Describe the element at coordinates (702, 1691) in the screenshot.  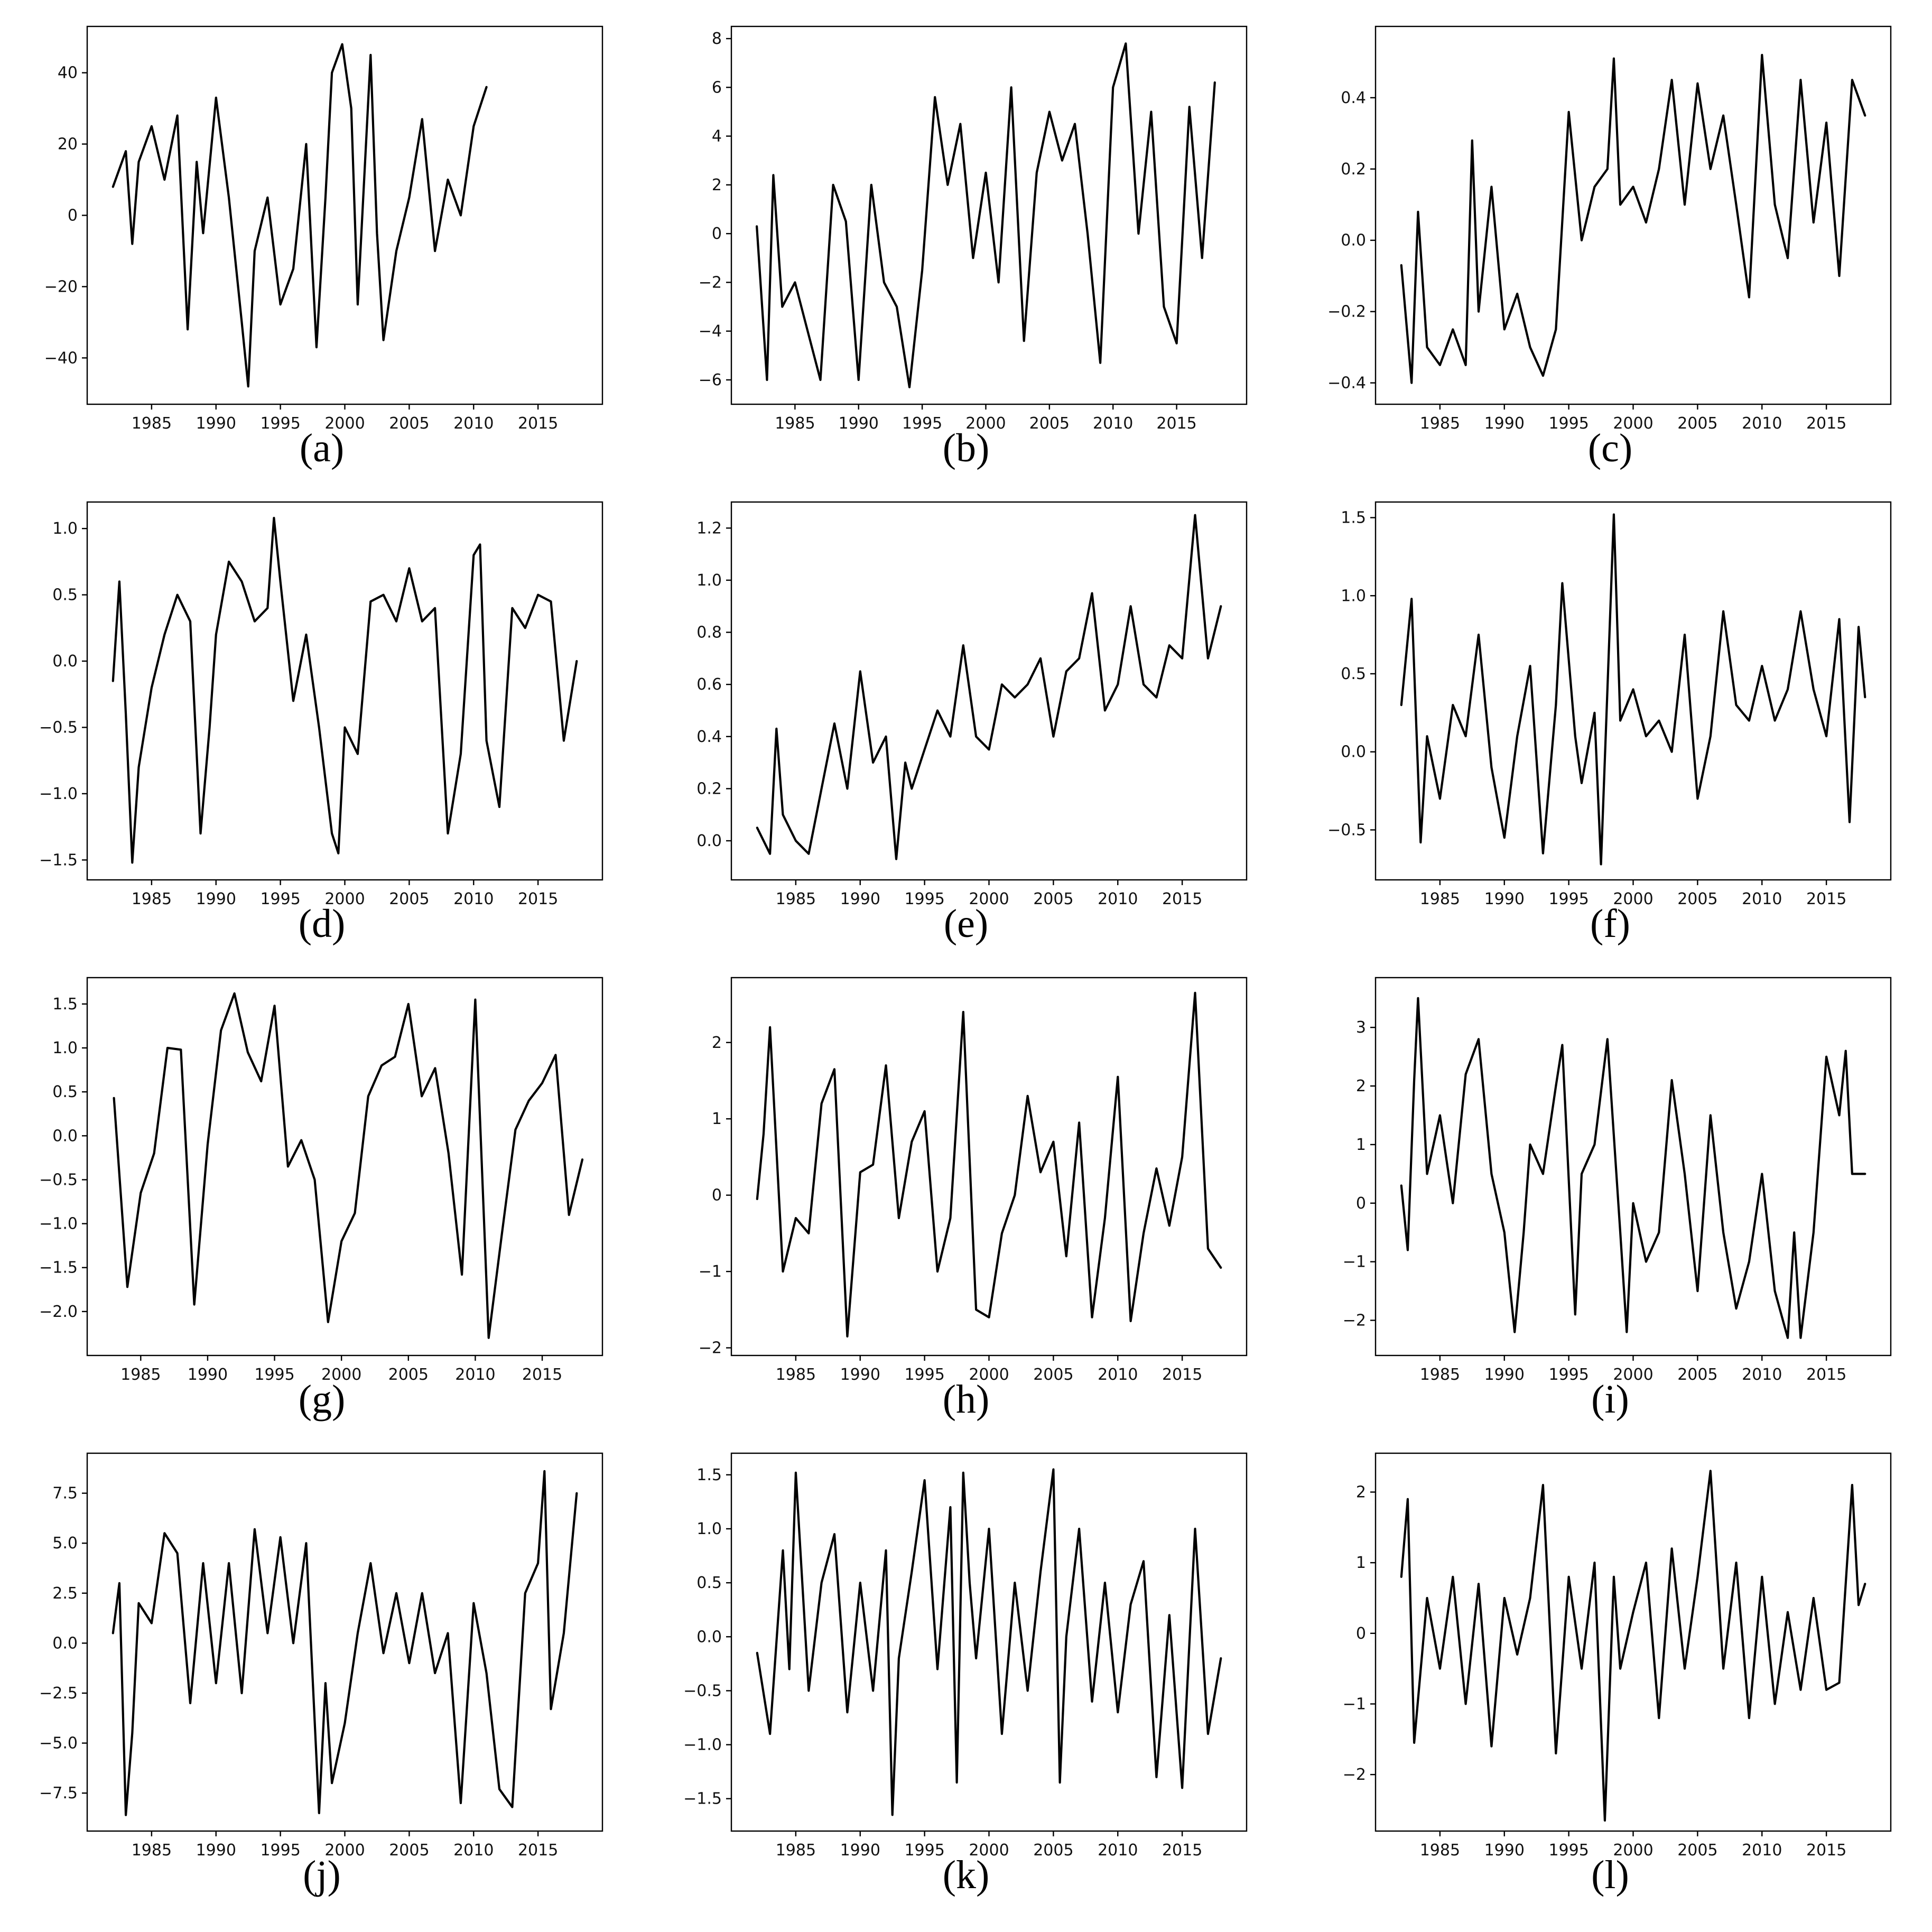
I see `y-tick-label: −0.5` at that location.